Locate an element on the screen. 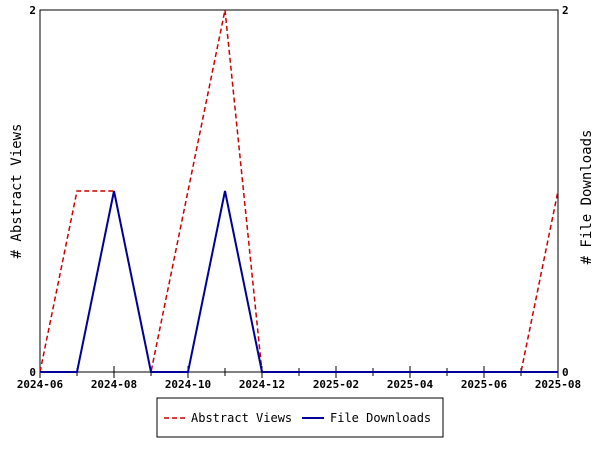  y-axis-right-label: # File Downloads is located at coordinates (587, 197).